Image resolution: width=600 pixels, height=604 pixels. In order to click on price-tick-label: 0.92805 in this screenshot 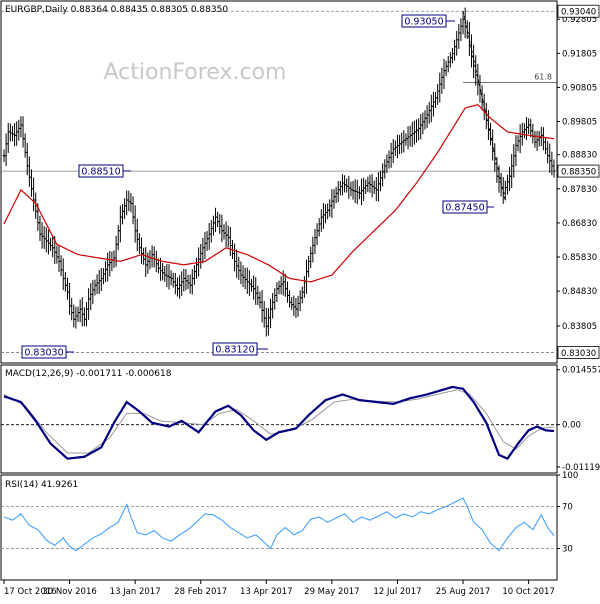, I will do `click(579, 20)`.